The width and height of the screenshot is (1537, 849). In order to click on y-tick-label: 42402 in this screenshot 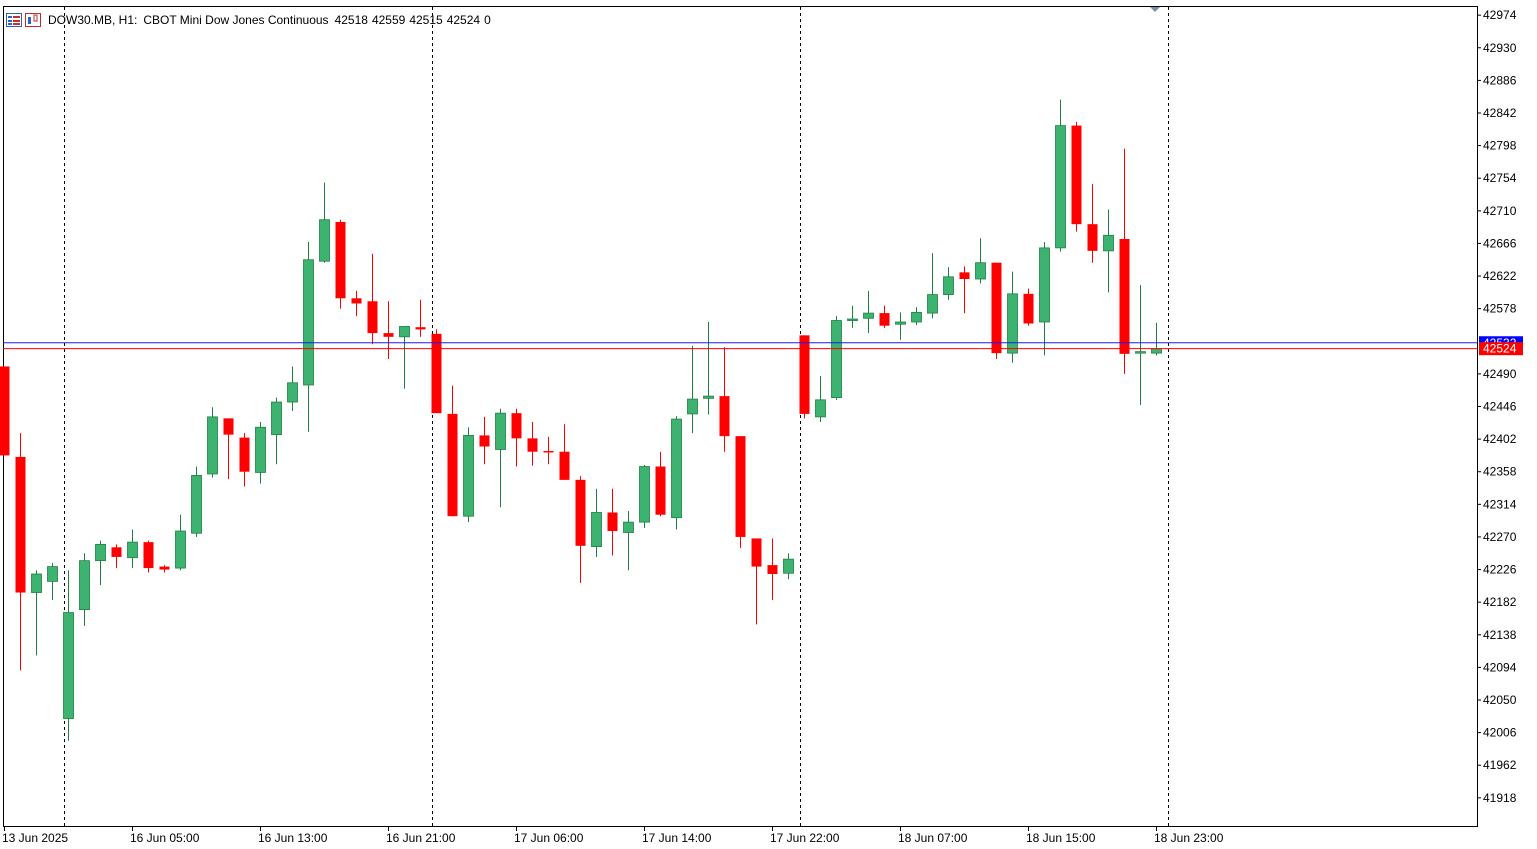, I will do `click(1500, 439)`.